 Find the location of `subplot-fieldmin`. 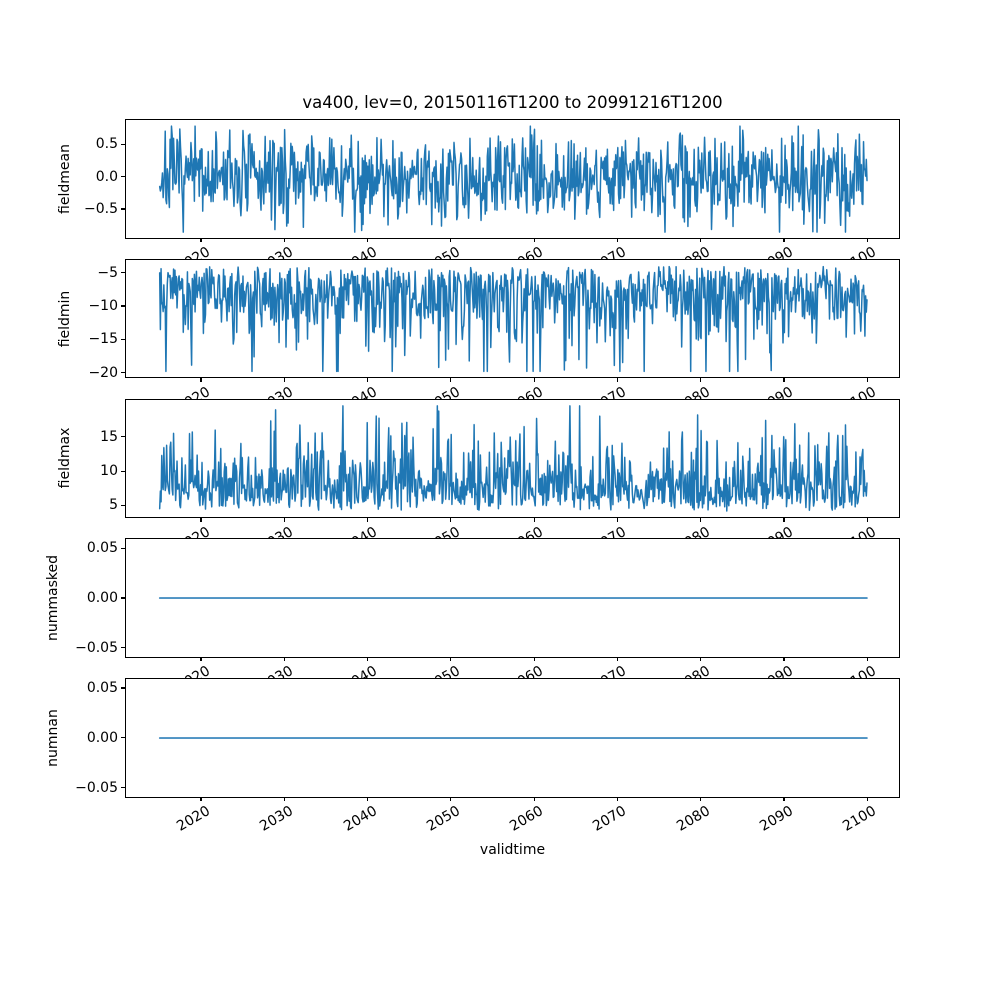

subplot-fieldmin is located at coordinates (512, 318).